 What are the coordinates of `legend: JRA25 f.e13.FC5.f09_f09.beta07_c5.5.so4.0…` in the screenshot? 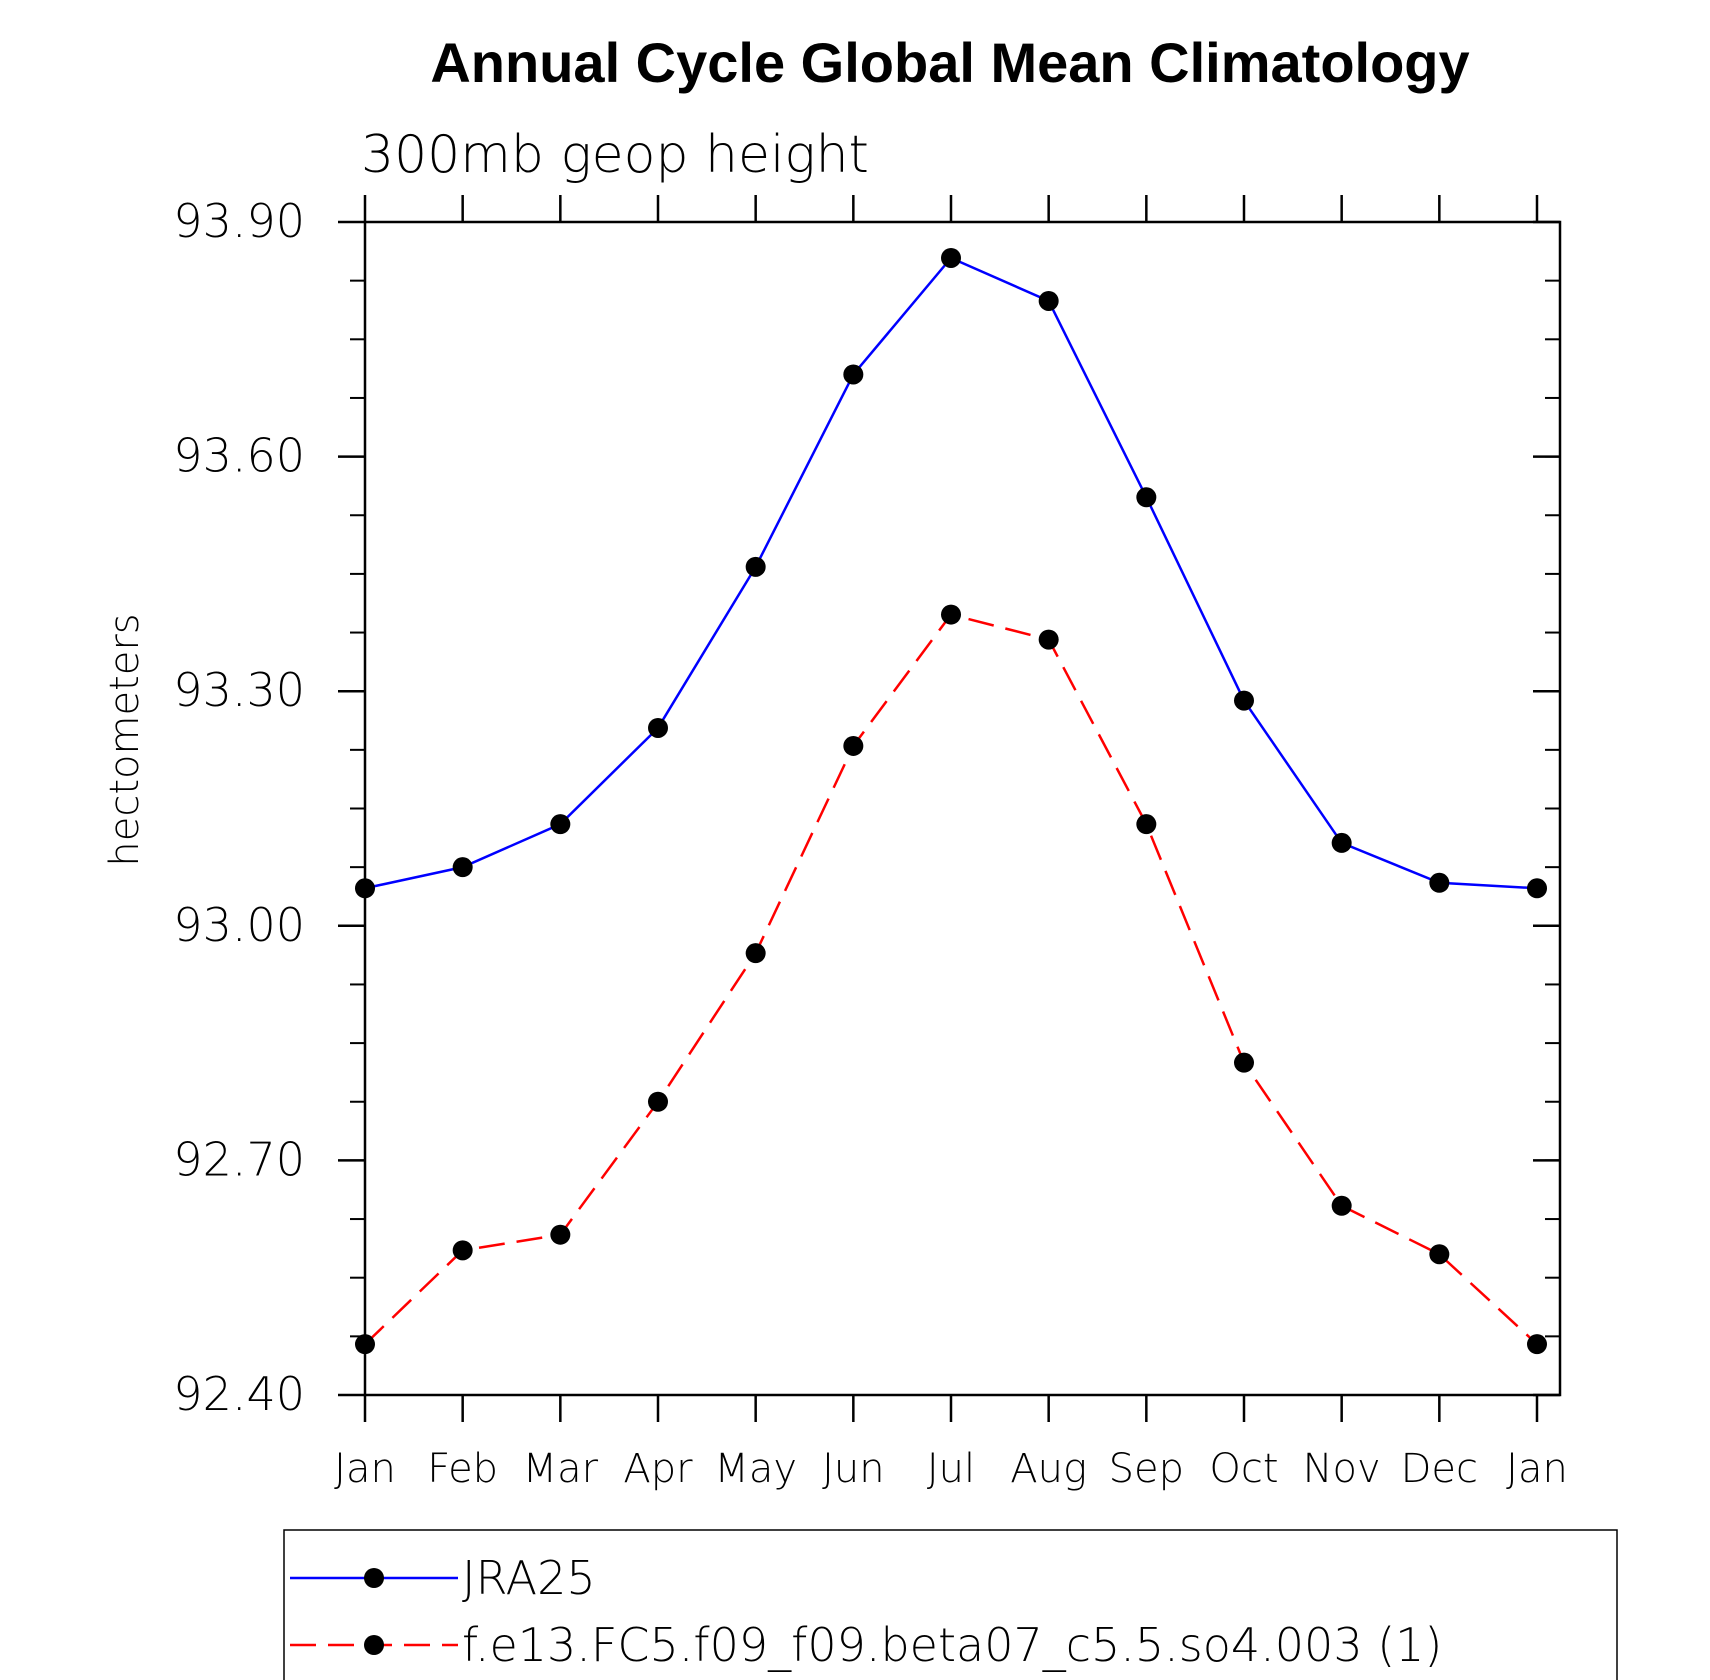 It's located at (866, 1611).